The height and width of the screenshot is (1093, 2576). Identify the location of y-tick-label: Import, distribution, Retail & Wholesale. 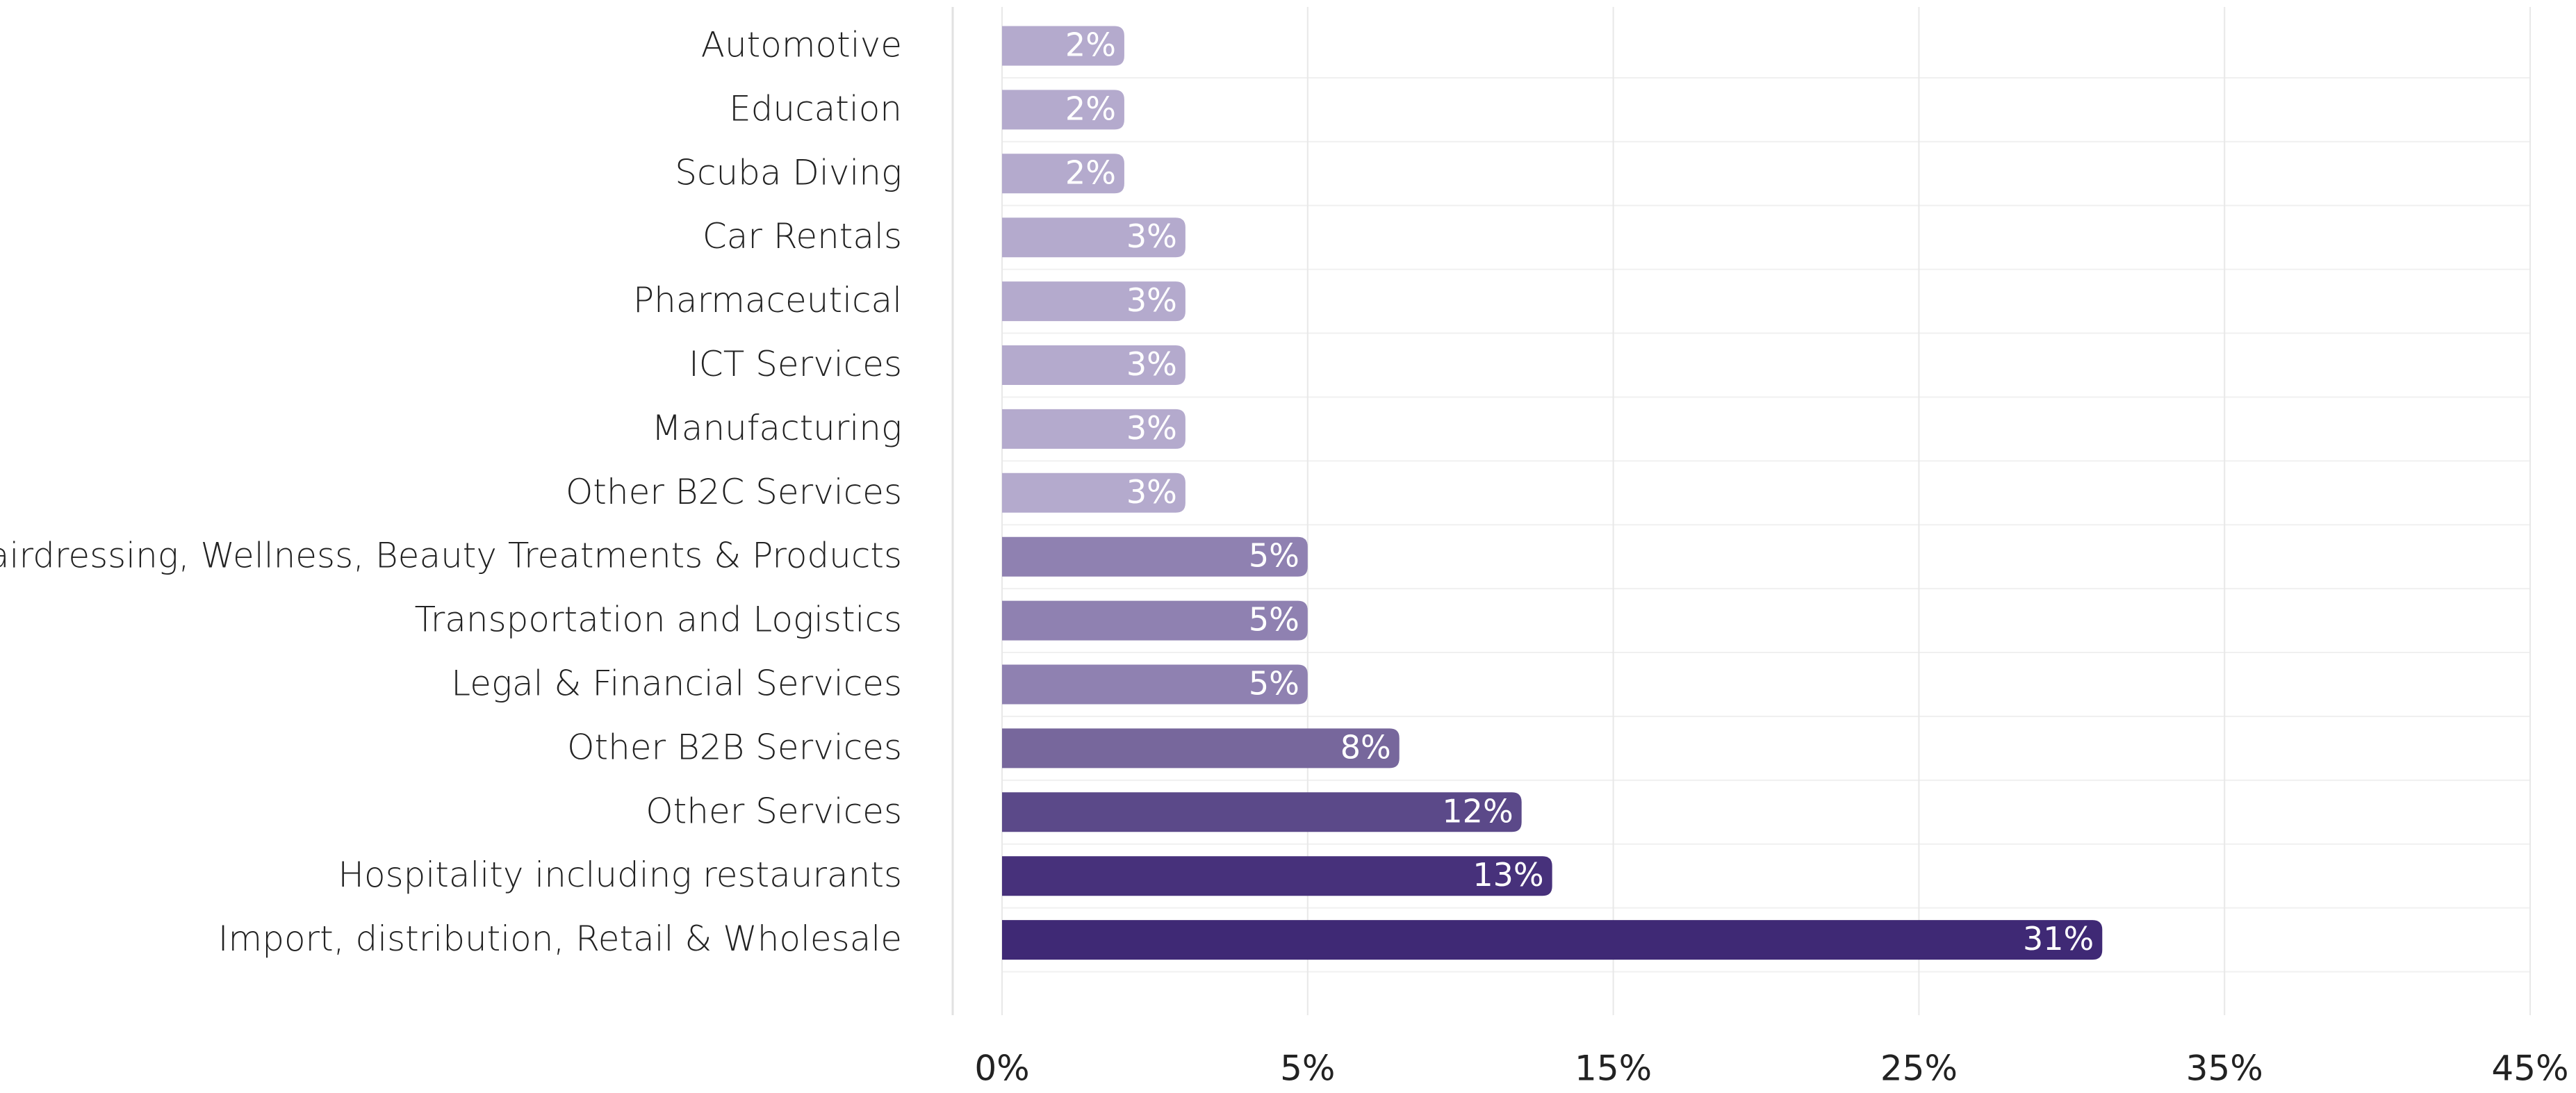
(560, 939).